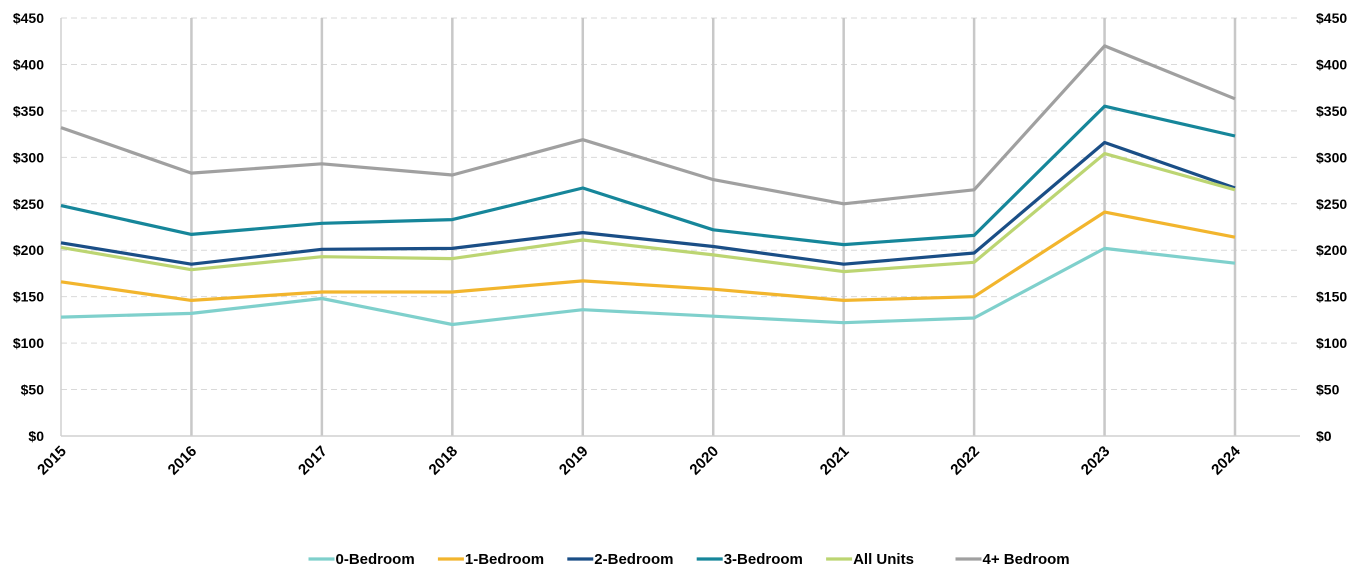  I want to click on x-tick-label: 2015, so click(52, 461).